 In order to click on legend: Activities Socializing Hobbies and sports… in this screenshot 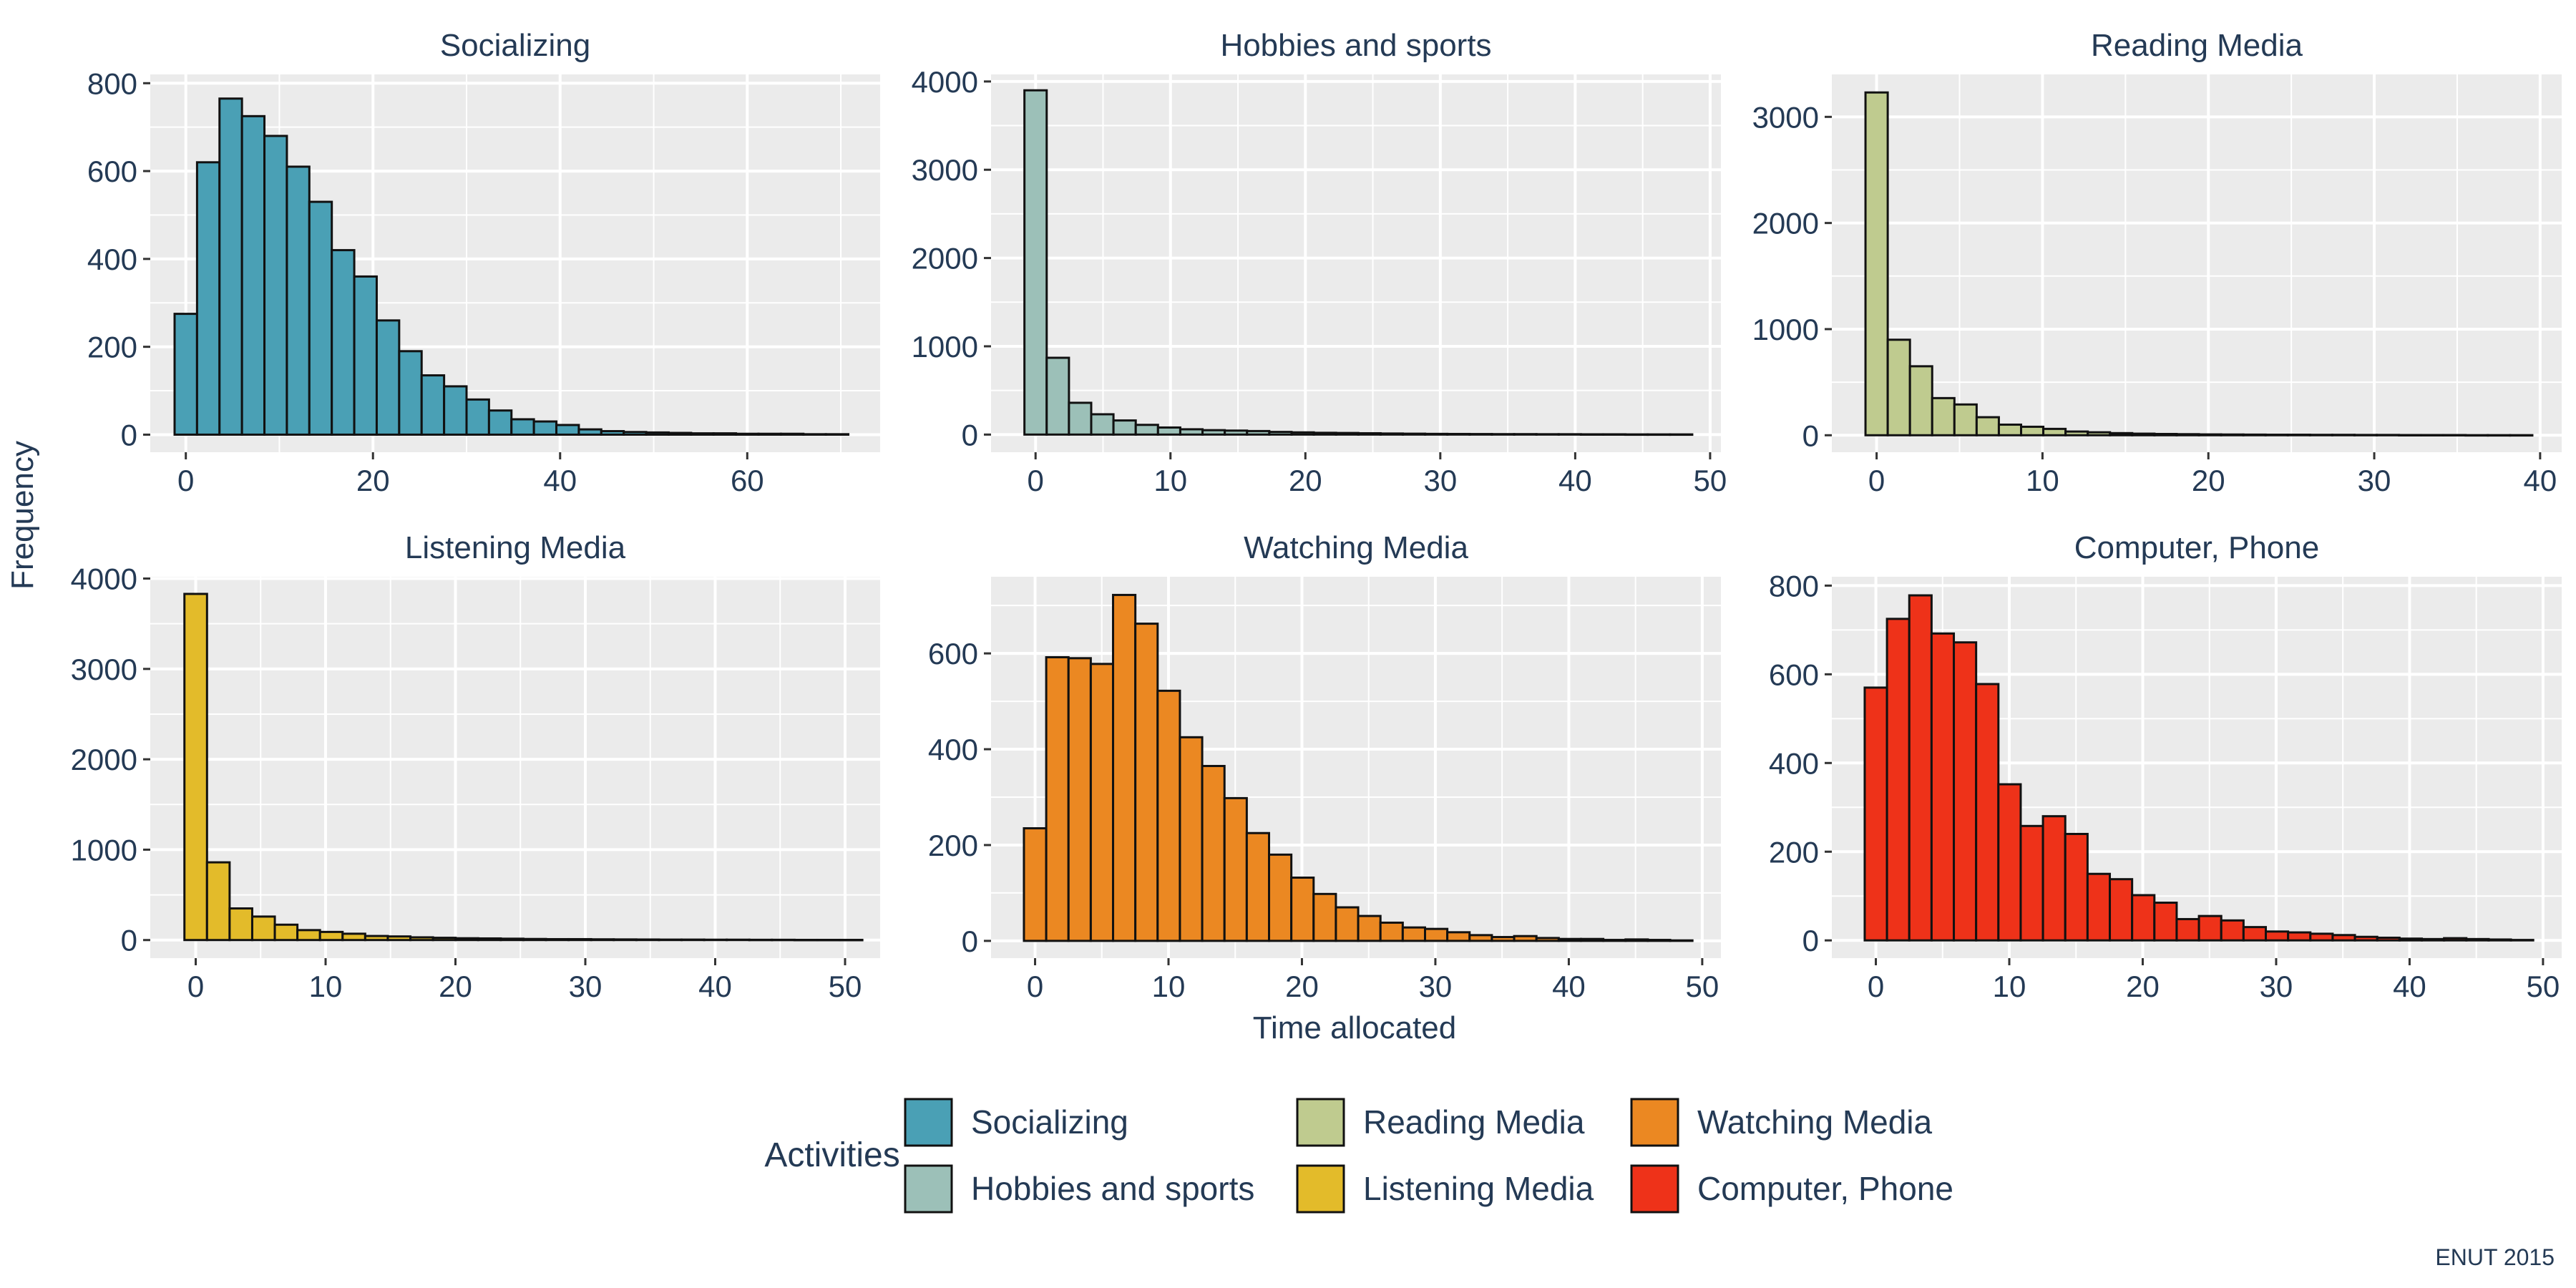, I will do `click(1358, 1156)`.